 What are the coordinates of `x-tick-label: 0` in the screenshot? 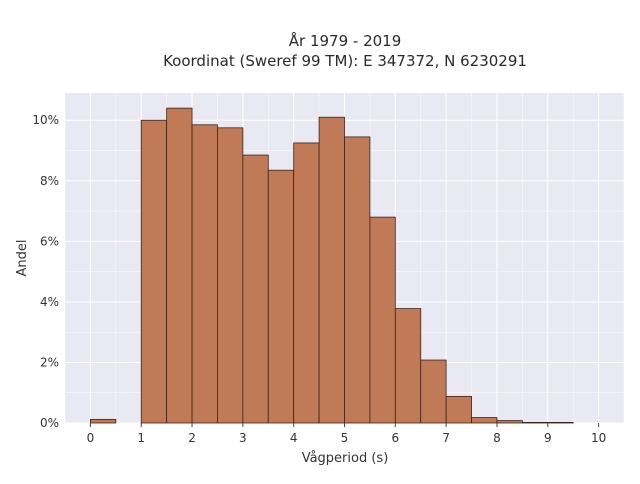 It's located at (91, 438).